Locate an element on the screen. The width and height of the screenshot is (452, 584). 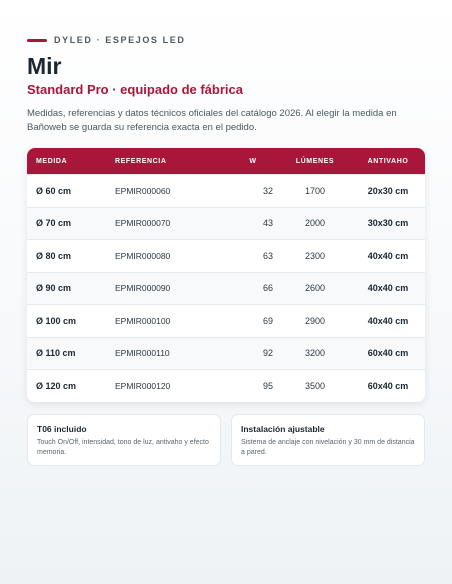
table-cell: EPMIR000060 is located at coordinates (143, 190).